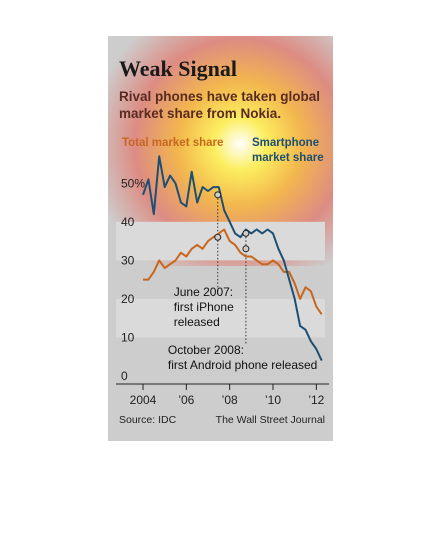  Describe the element at coordinates (286, 143) in the screenshot. I see `legend-smartphone-line1: Smartphone` at that location.